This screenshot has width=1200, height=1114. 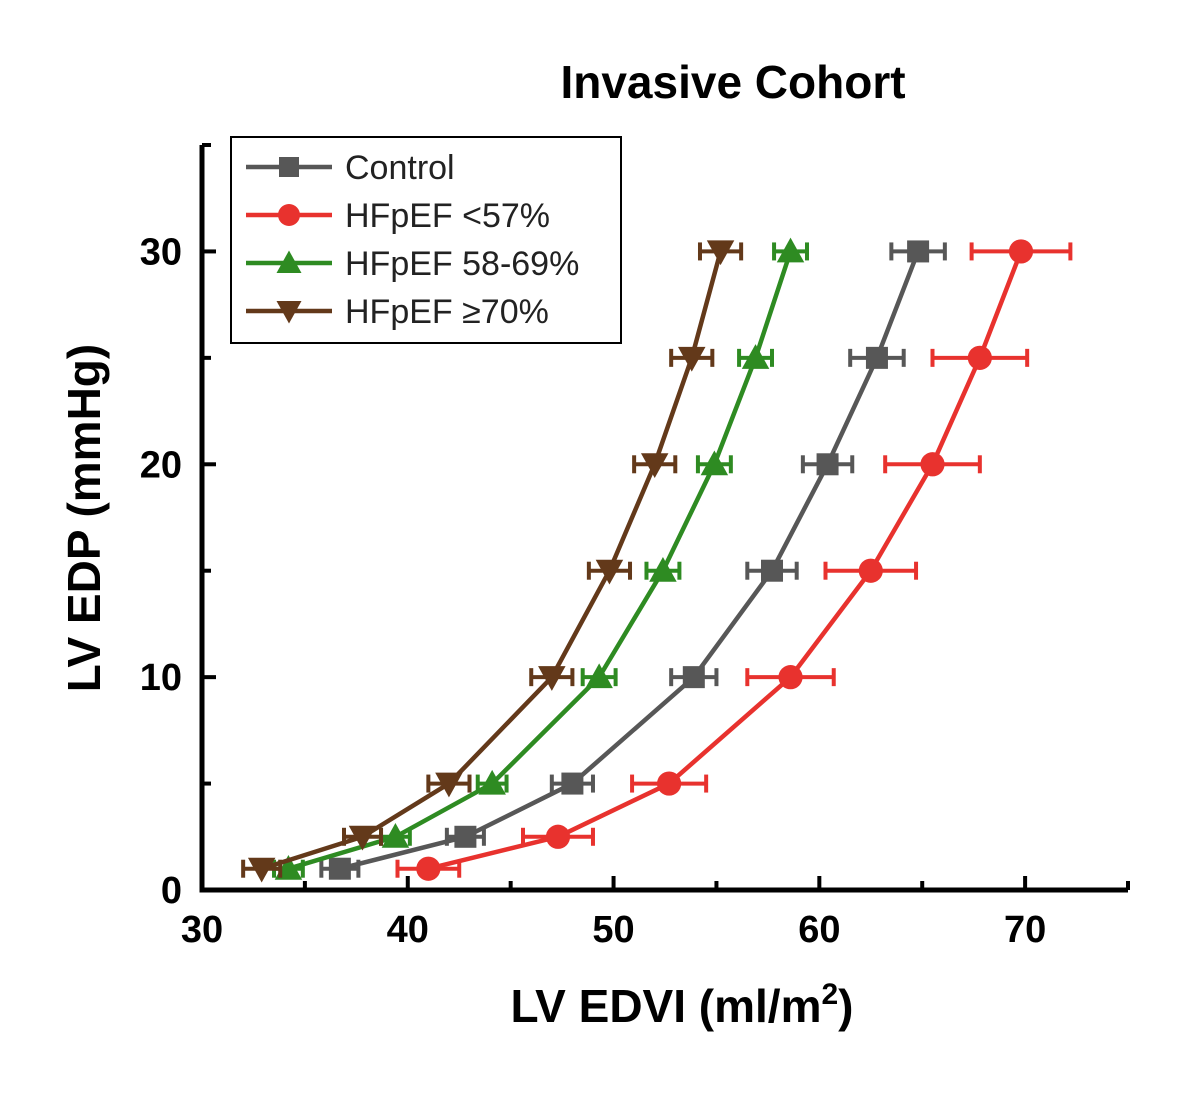 What do you see at coordinates (202, 930) in the screenshot?
I see `x-tick-label: 30` at bounding box center [202, 930].